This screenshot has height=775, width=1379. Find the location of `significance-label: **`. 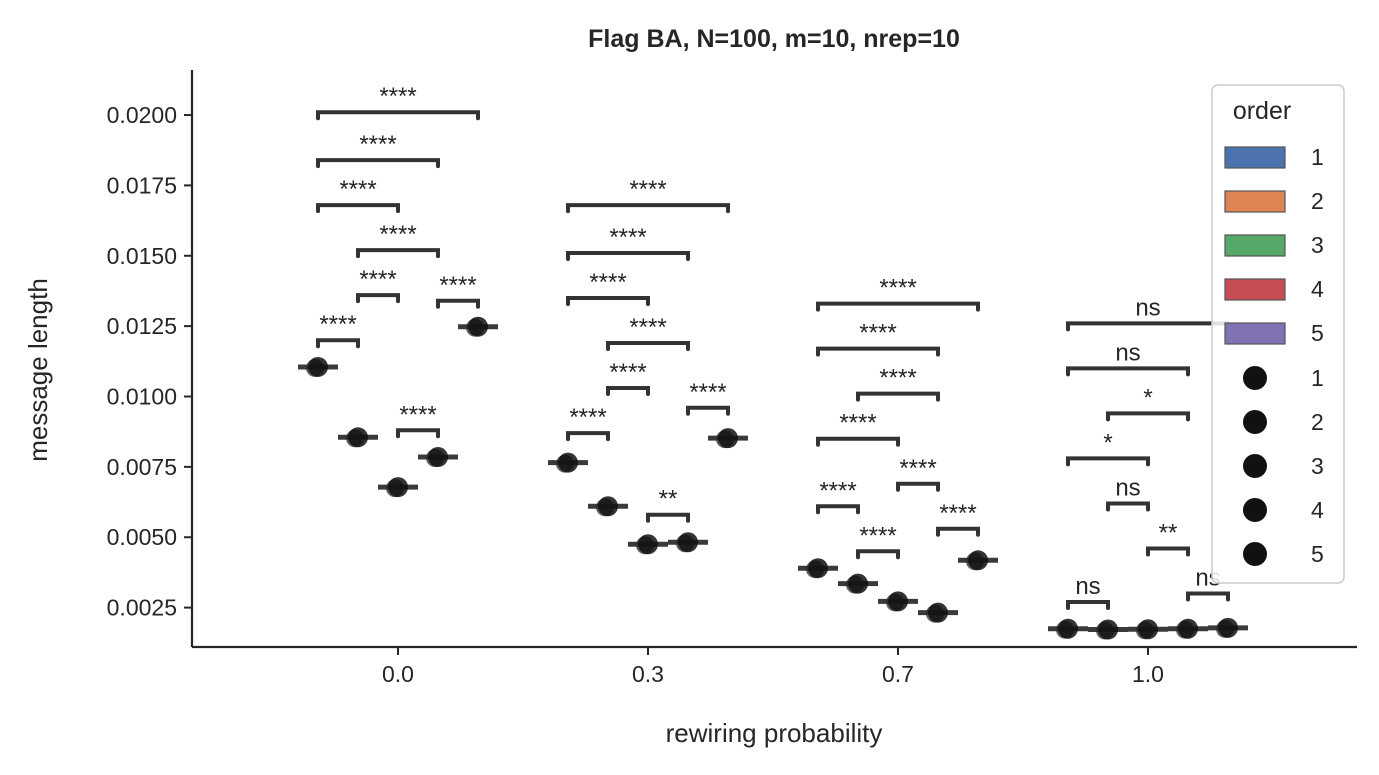

significance-label: ** is located at coordinates (668, 499).